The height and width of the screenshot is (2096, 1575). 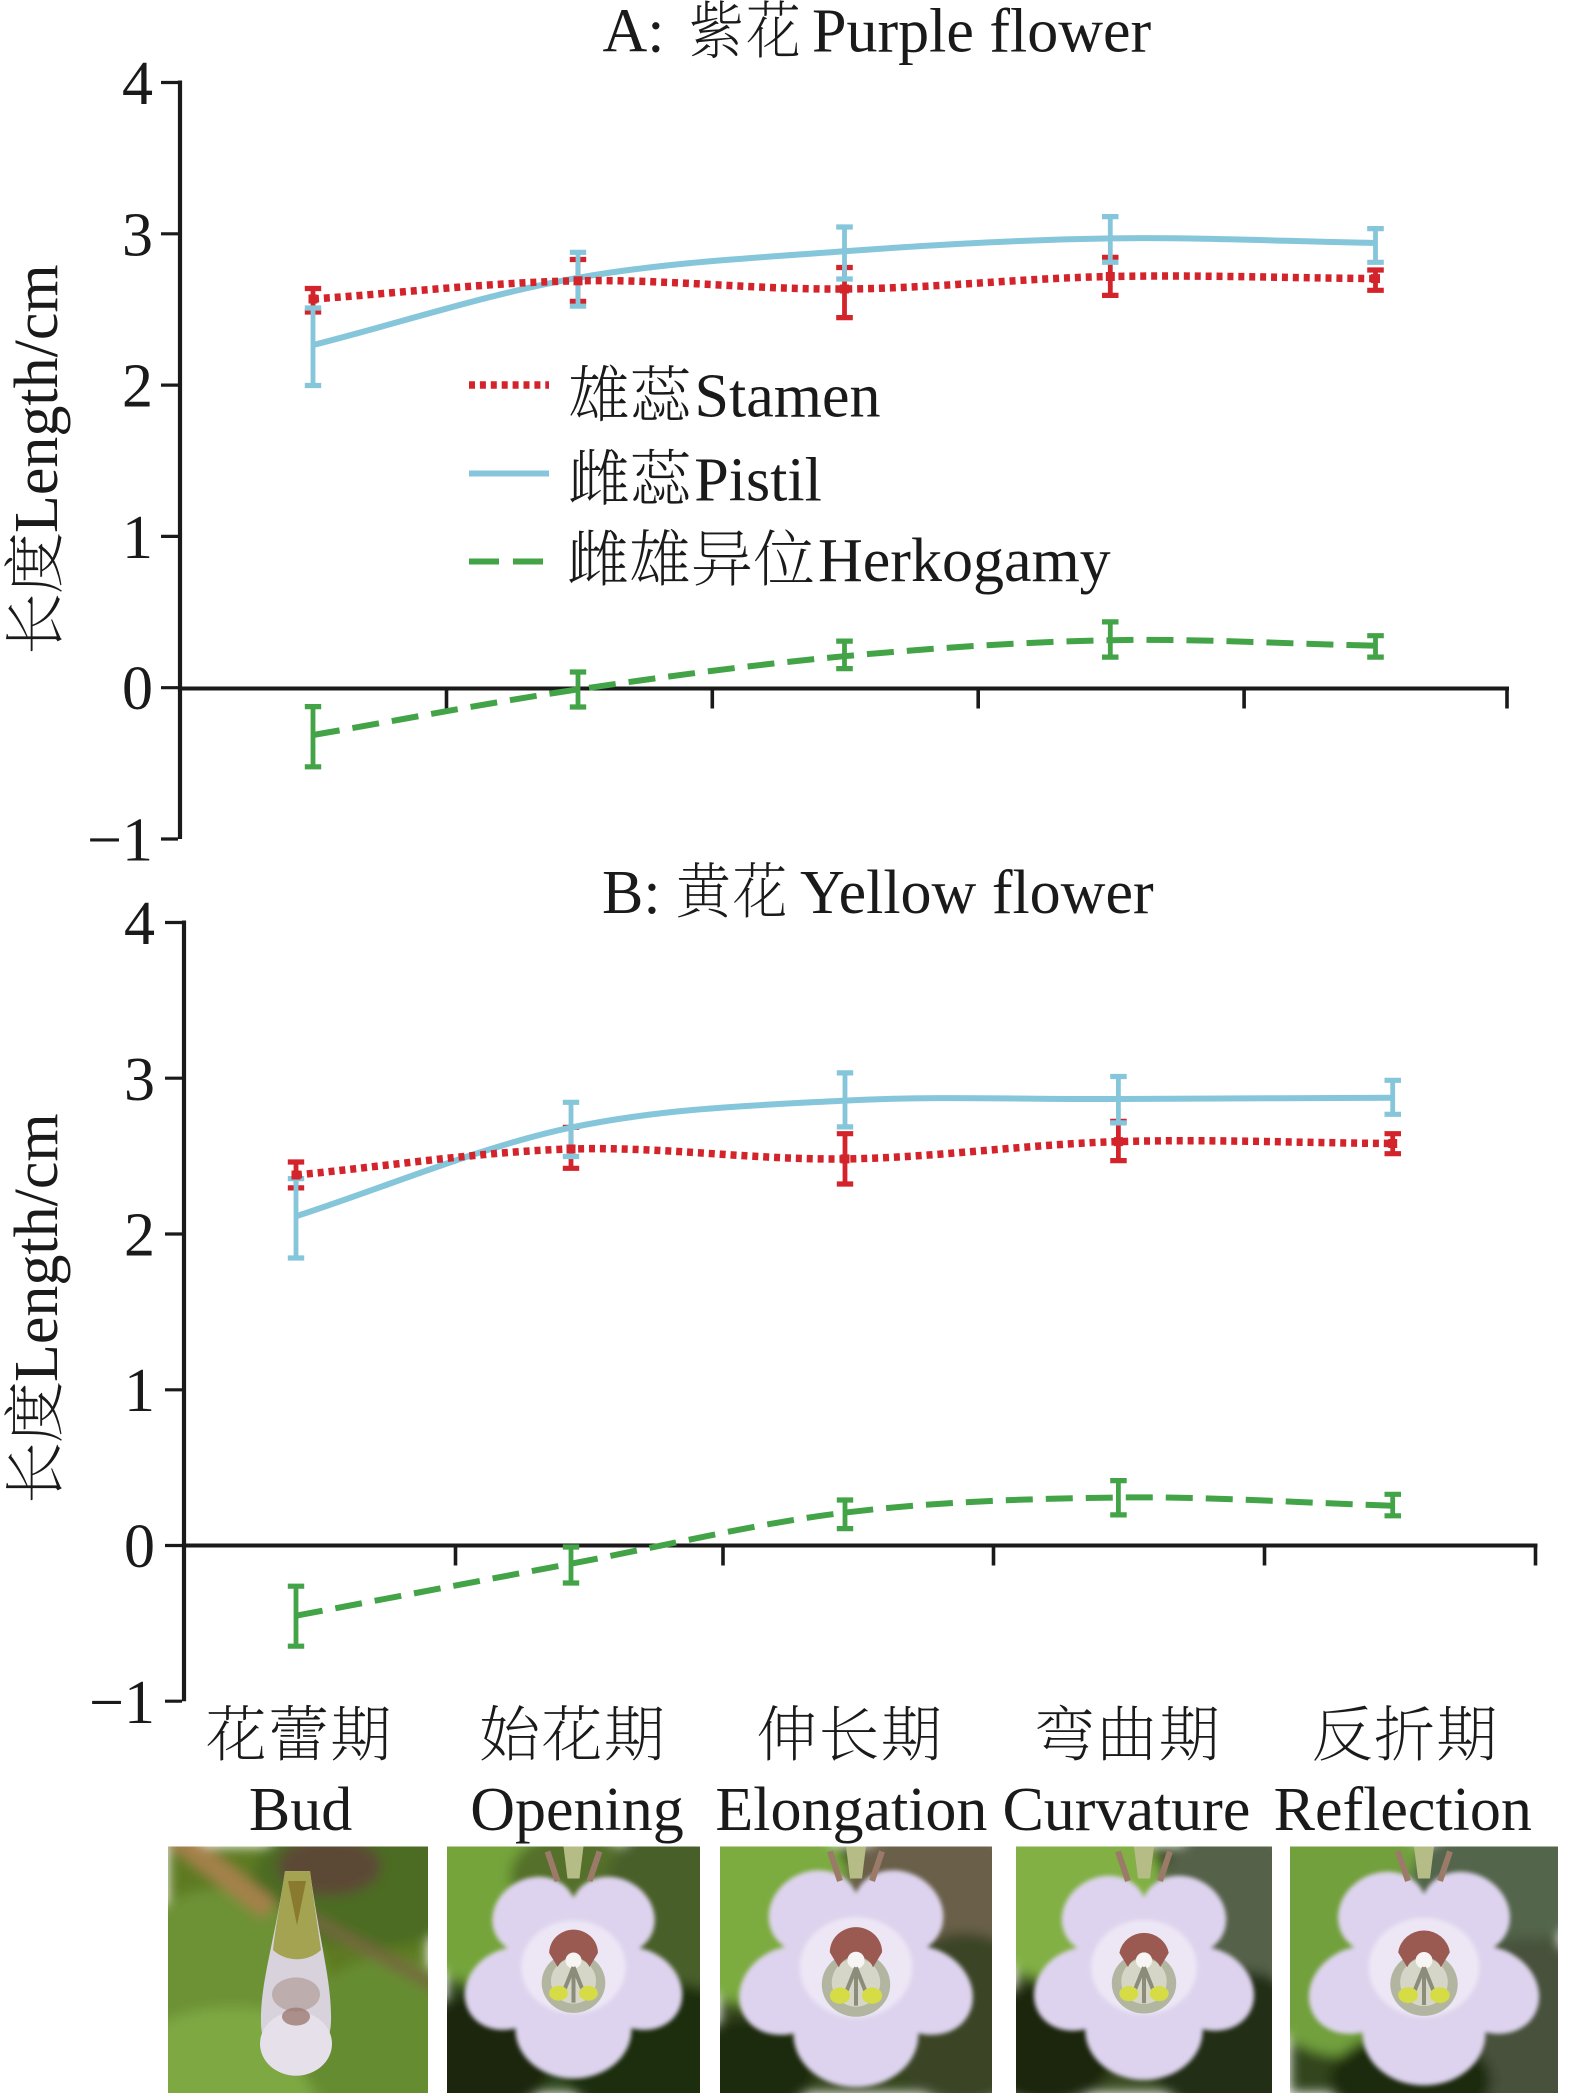 I want to click on svg-text: Yellow flower, so click(x=977, y=893).